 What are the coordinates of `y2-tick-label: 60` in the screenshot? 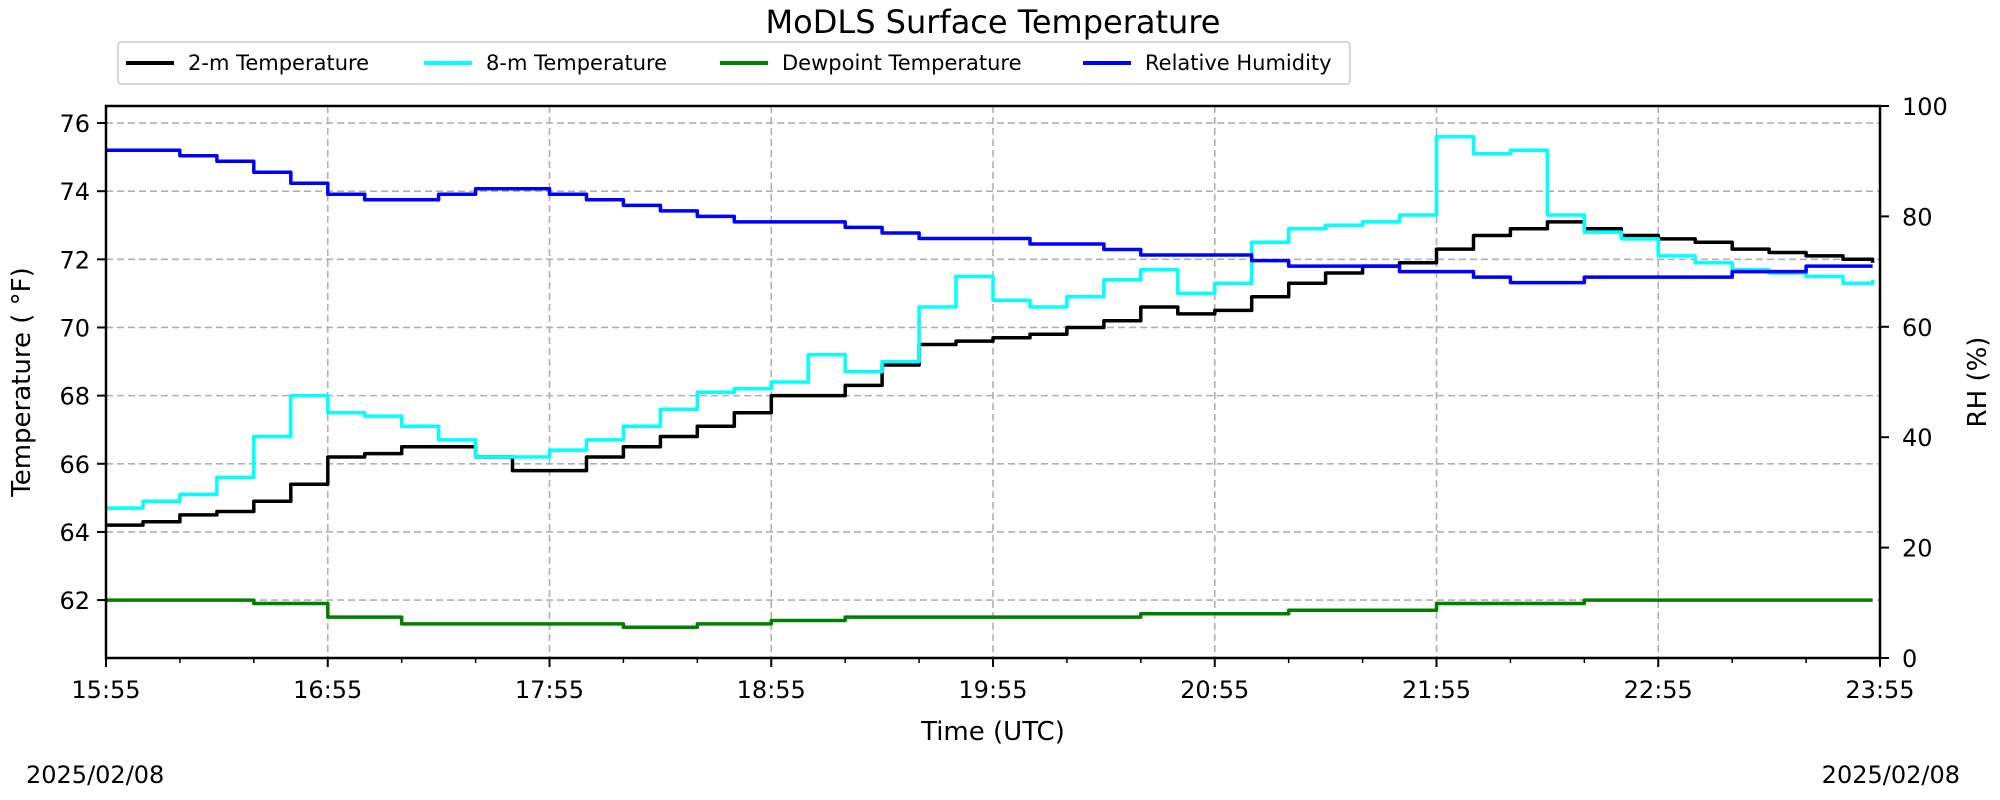 It's located at (1917, 328).